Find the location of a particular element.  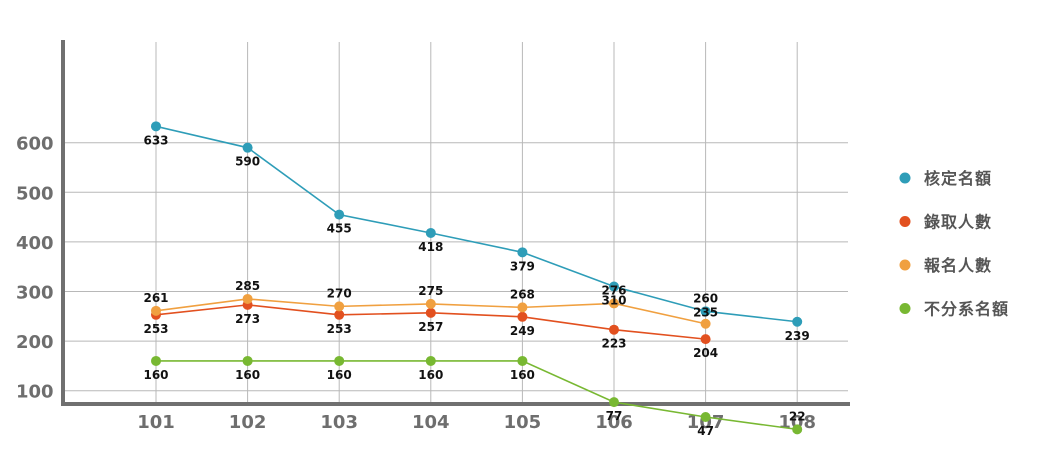

legend-label: 報名人數 is located at coordinates (958, 265).